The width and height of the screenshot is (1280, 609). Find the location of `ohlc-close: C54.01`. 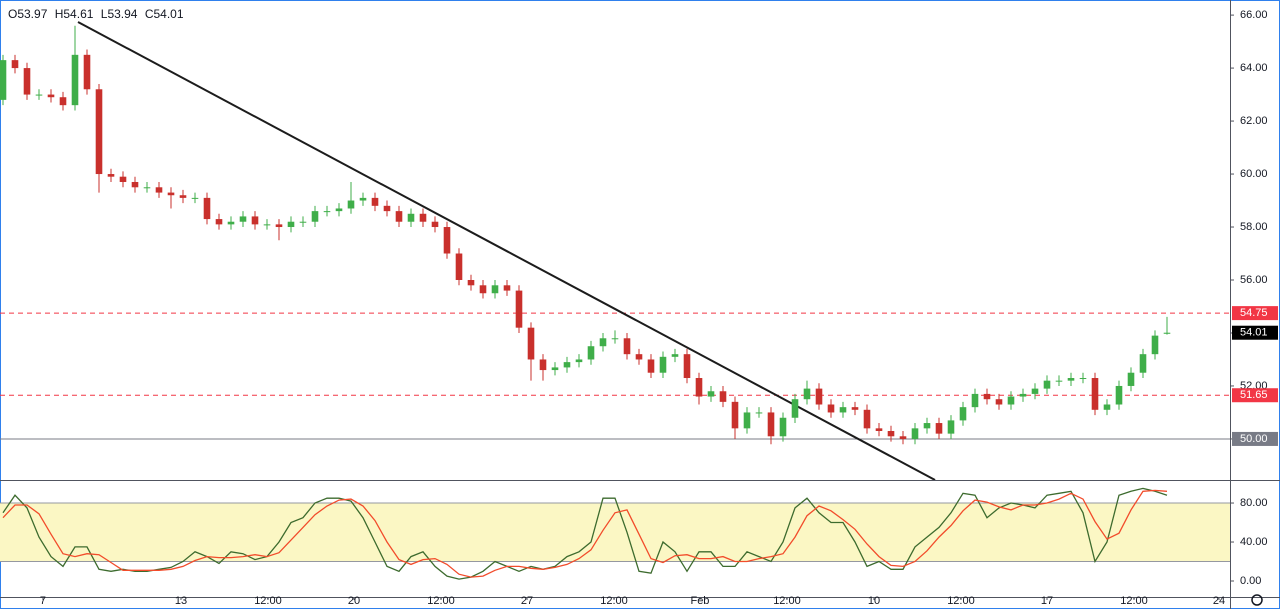

ohlc-close: C54.01 is located at coordinates (164, 14).